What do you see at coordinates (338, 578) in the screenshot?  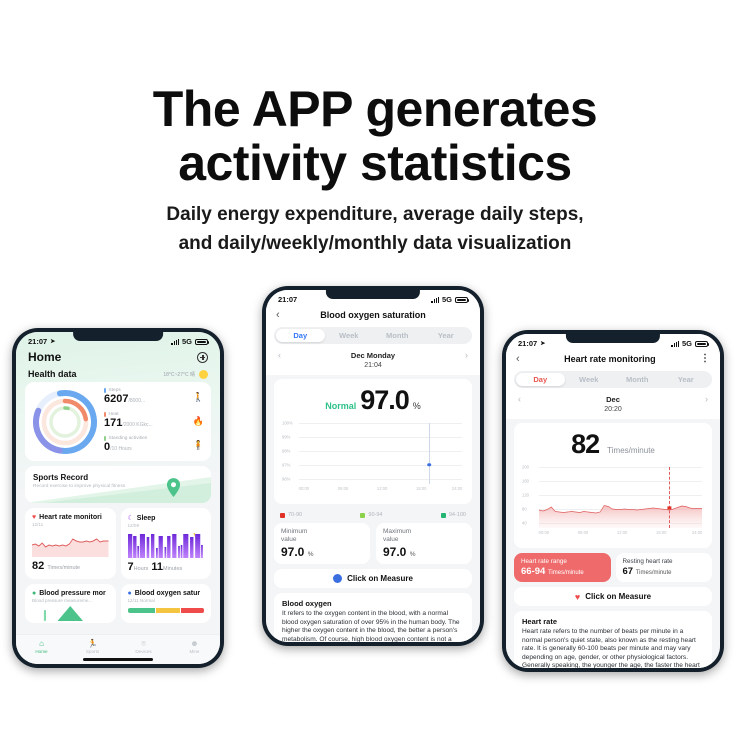 I see `spo2-icon` at bounding box center [338, 578].